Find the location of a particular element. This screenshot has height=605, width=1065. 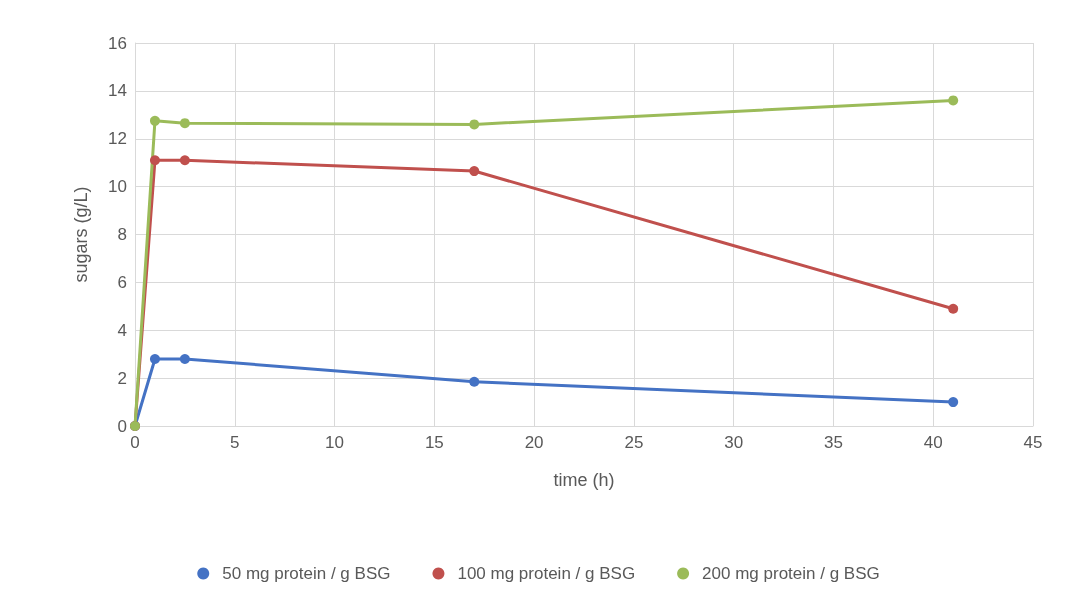

y-axis-title: sugars (g/L) is located at coordinates (81, 234).